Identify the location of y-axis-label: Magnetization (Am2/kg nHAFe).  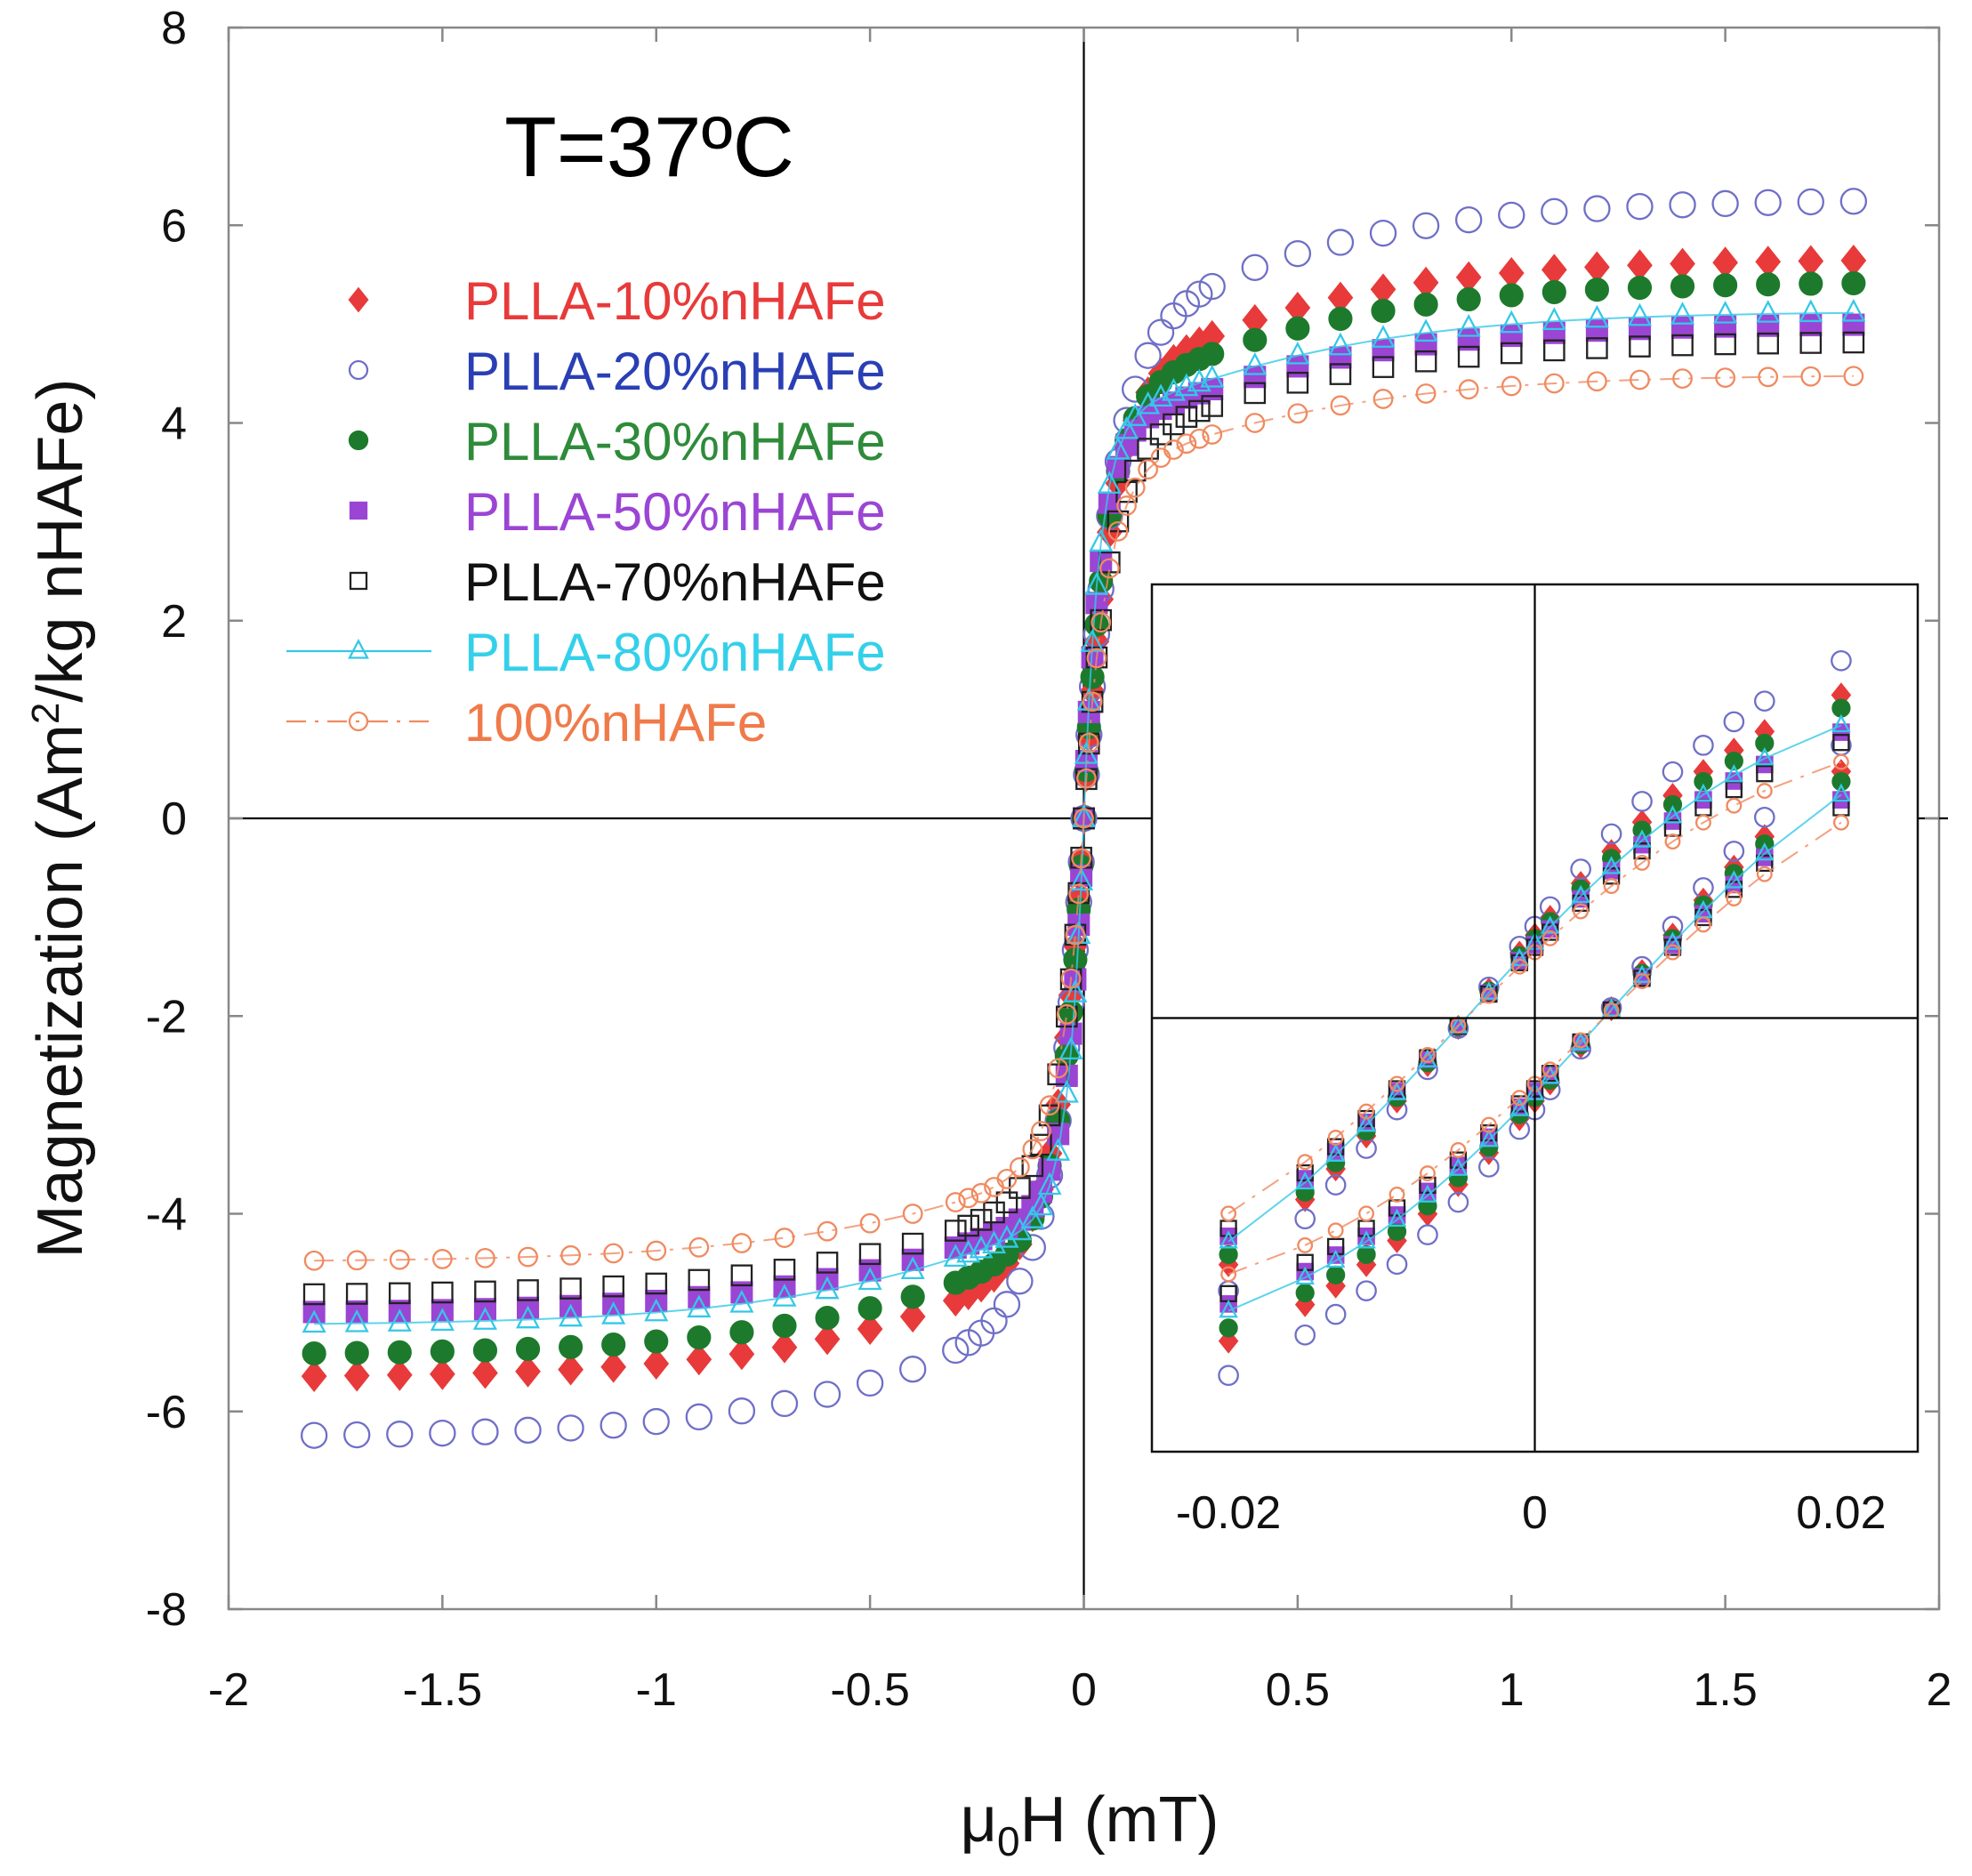
(60, 819).